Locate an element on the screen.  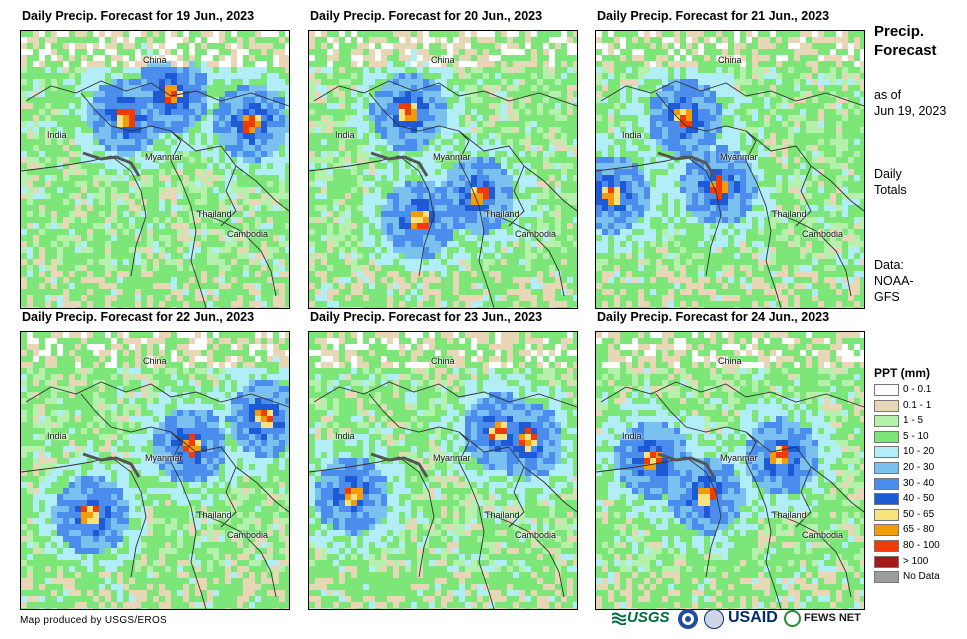
legend-label: 50 - 65 is located at coordinates (919, 514).